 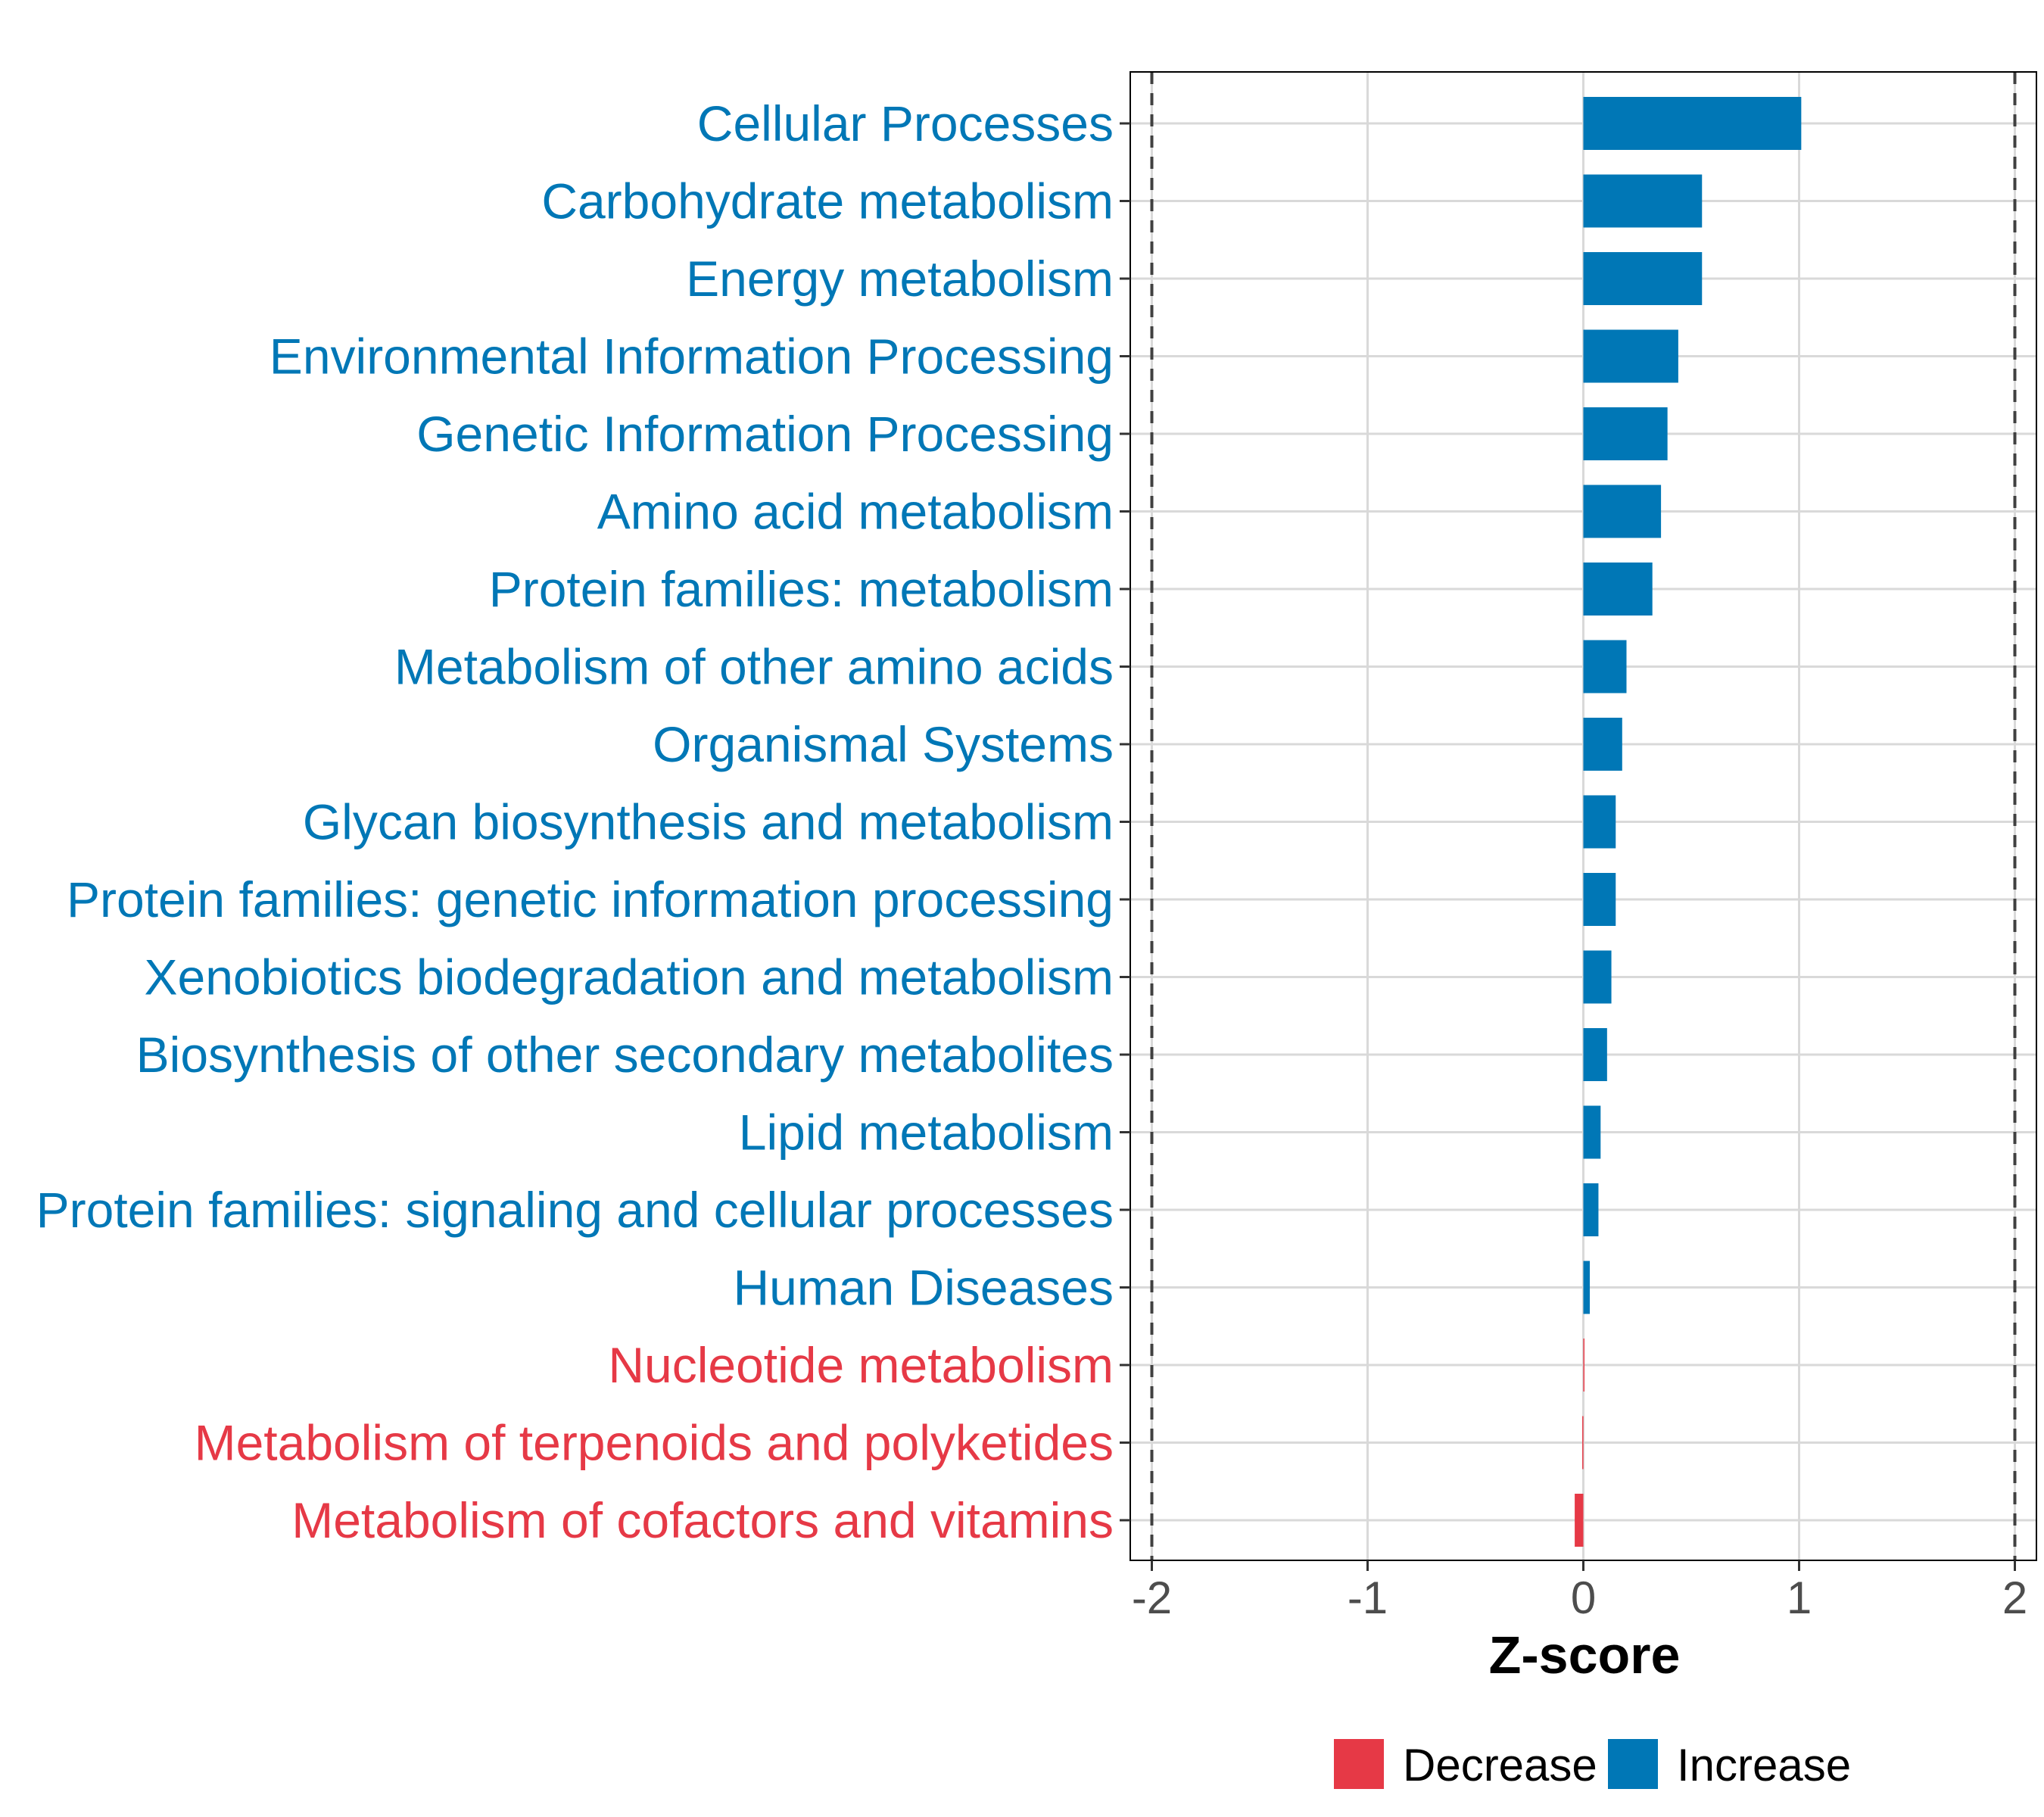 What do you see at coordinates (801, 589) in the screenshot?
I see `category-label: Protein families: metabolism` at bounding box center [801, 589].